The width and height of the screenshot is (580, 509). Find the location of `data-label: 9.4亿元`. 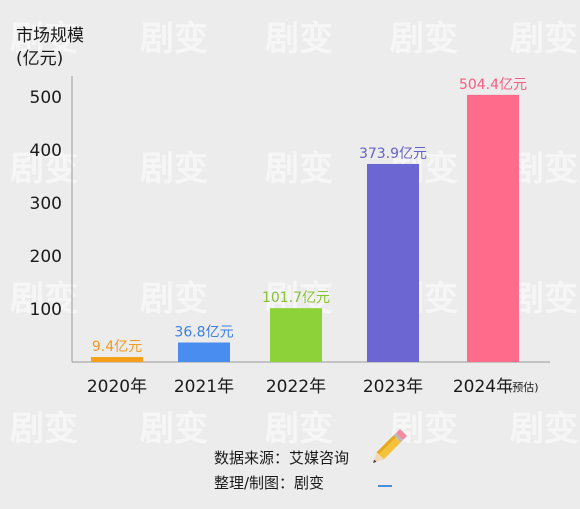

data-label: 9.4亿元 is located at coordinates (117, 347).